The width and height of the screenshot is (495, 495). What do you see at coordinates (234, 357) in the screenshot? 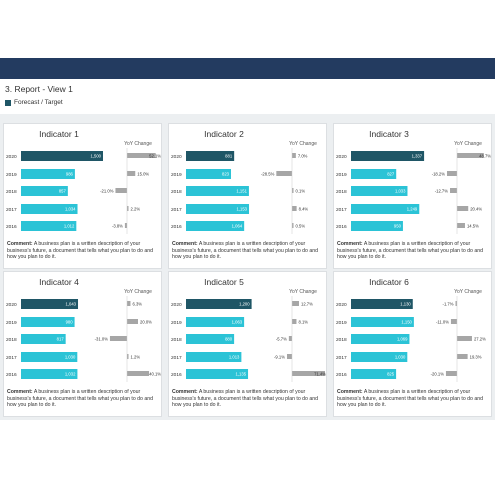
I see `bar-value-label: 1,013` at bounding box center [234, 357].